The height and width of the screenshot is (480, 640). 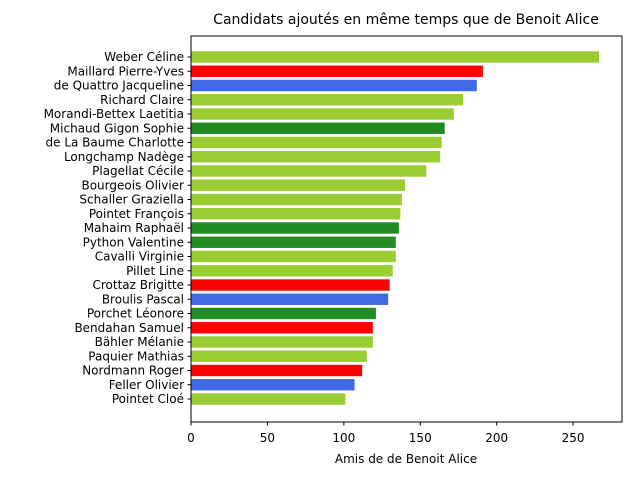 I want to click on x-tick-label: 0, so click(x=191, y=438).